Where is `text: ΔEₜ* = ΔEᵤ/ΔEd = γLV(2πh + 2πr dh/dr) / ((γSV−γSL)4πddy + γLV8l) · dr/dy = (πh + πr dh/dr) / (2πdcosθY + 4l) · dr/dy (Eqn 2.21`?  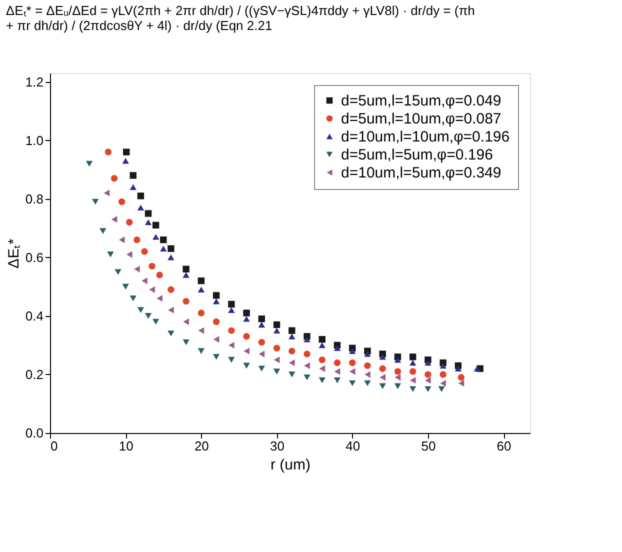 text: ΔEₜ* = ΔEᵤ/ΔEd = γLV(2πh + 2πr dh/dr) / ((γSV−γSL)4πddy + γLV8l) · dr/dy = (πh + πr dh/dr) / (2πdcosθY + 4l) · dr/dy (Eqn 2.21 is located at coordinates (240, 18).